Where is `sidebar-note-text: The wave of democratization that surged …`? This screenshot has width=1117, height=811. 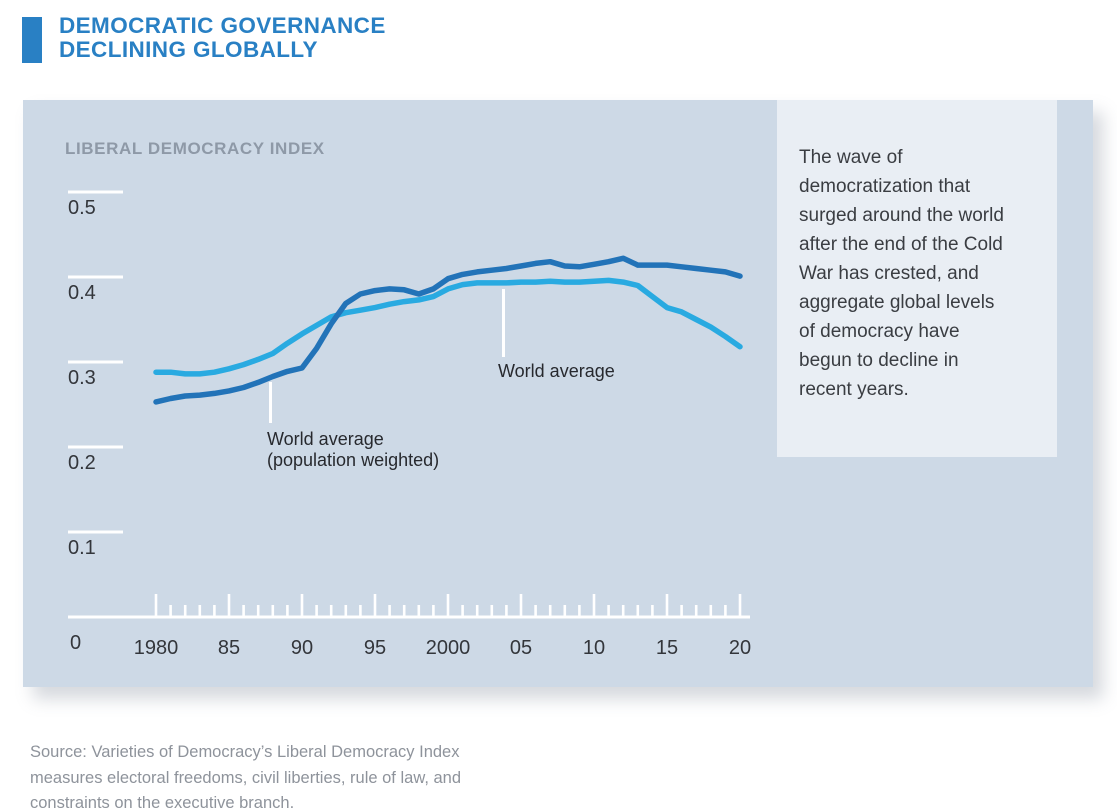
sidebar-note-text: The wave of democratization that surged … is located at coordinates (901, 273).